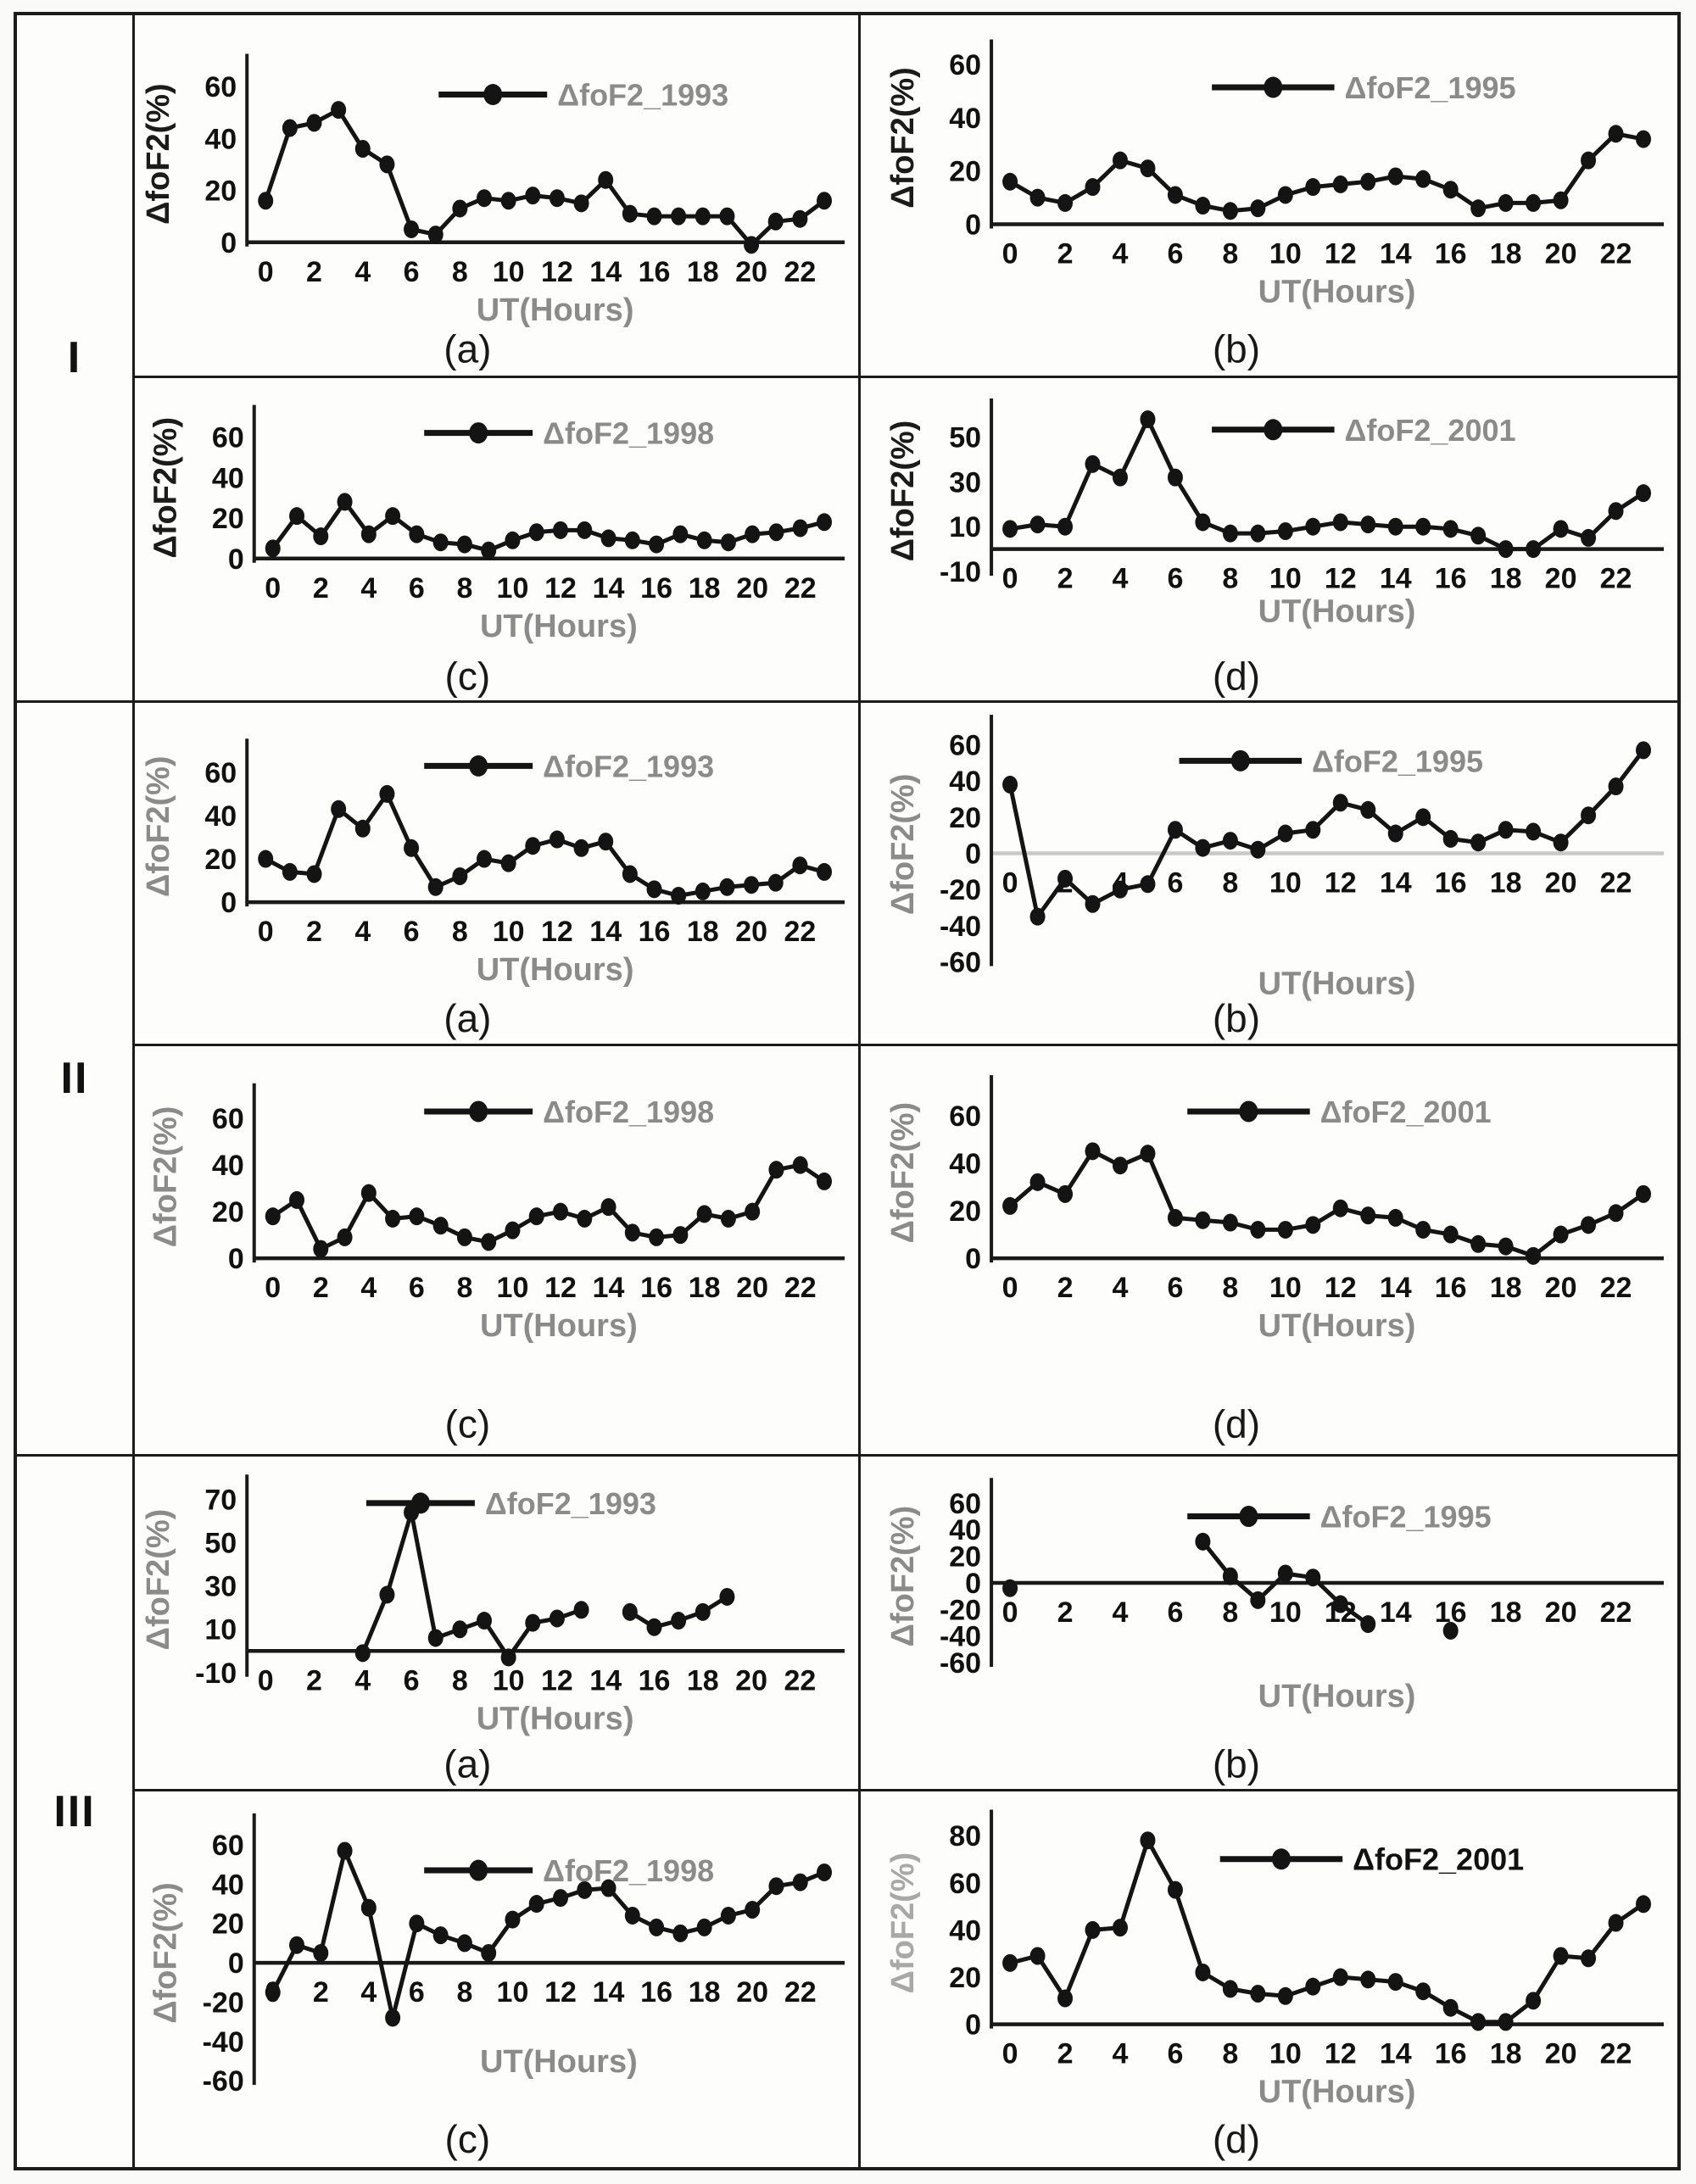 The height and width of the screenshot is (2184, 1696). What do you see at coordinates (417, 588) in the screenshot?
I see `x-tick-label: 6` at bounding box center [417, 588].